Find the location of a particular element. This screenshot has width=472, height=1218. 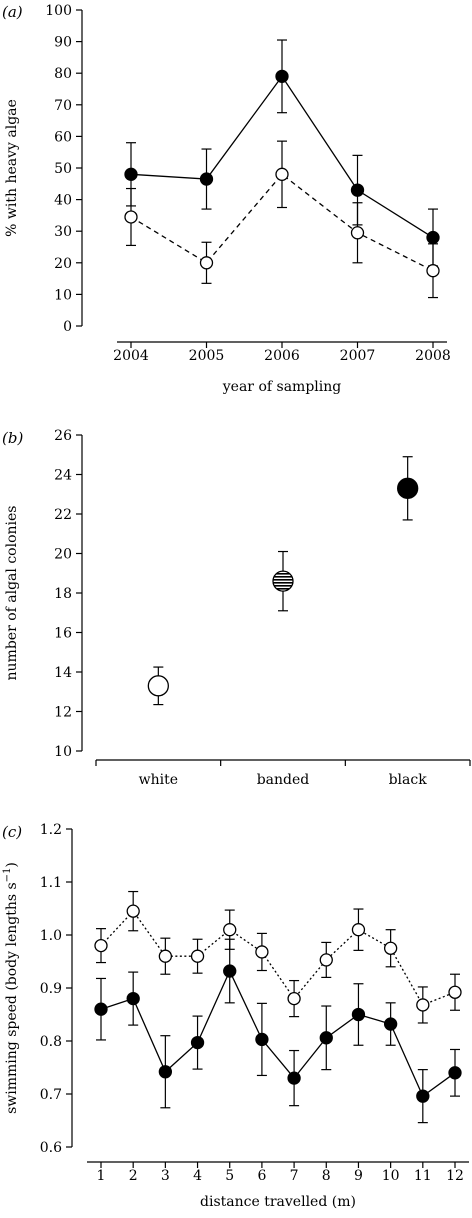

x-tick-label: 6 is located at coordinates (261, 1176).